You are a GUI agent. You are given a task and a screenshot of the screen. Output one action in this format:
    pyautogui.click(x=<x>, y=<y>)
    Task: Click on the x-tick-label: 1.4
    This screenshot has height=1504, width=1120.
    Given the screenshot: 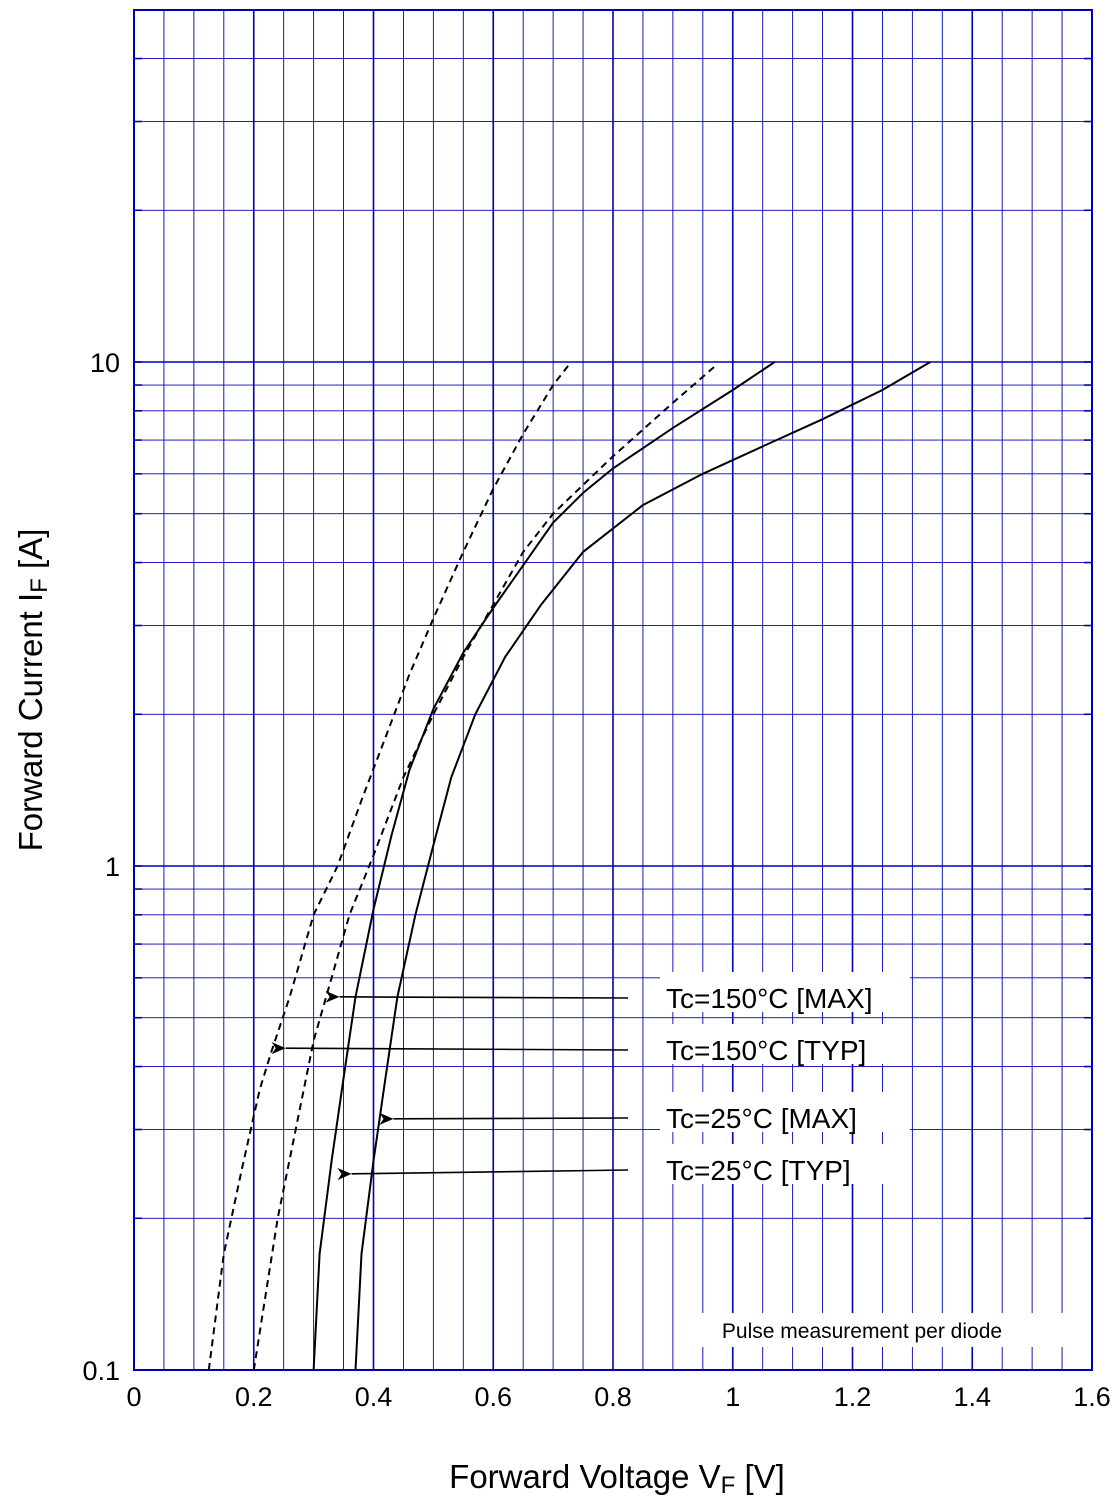 What is the action you would take?
    pyautogui.click(x=972, y=1397)
    